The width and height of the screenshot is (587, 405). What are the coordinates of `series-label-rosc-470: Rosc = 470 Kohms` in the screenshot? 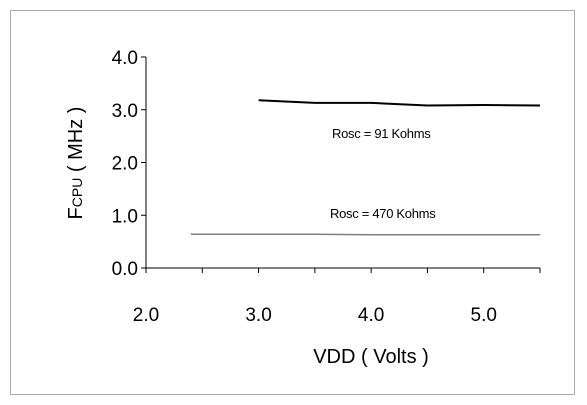 It's located at (383, 213).